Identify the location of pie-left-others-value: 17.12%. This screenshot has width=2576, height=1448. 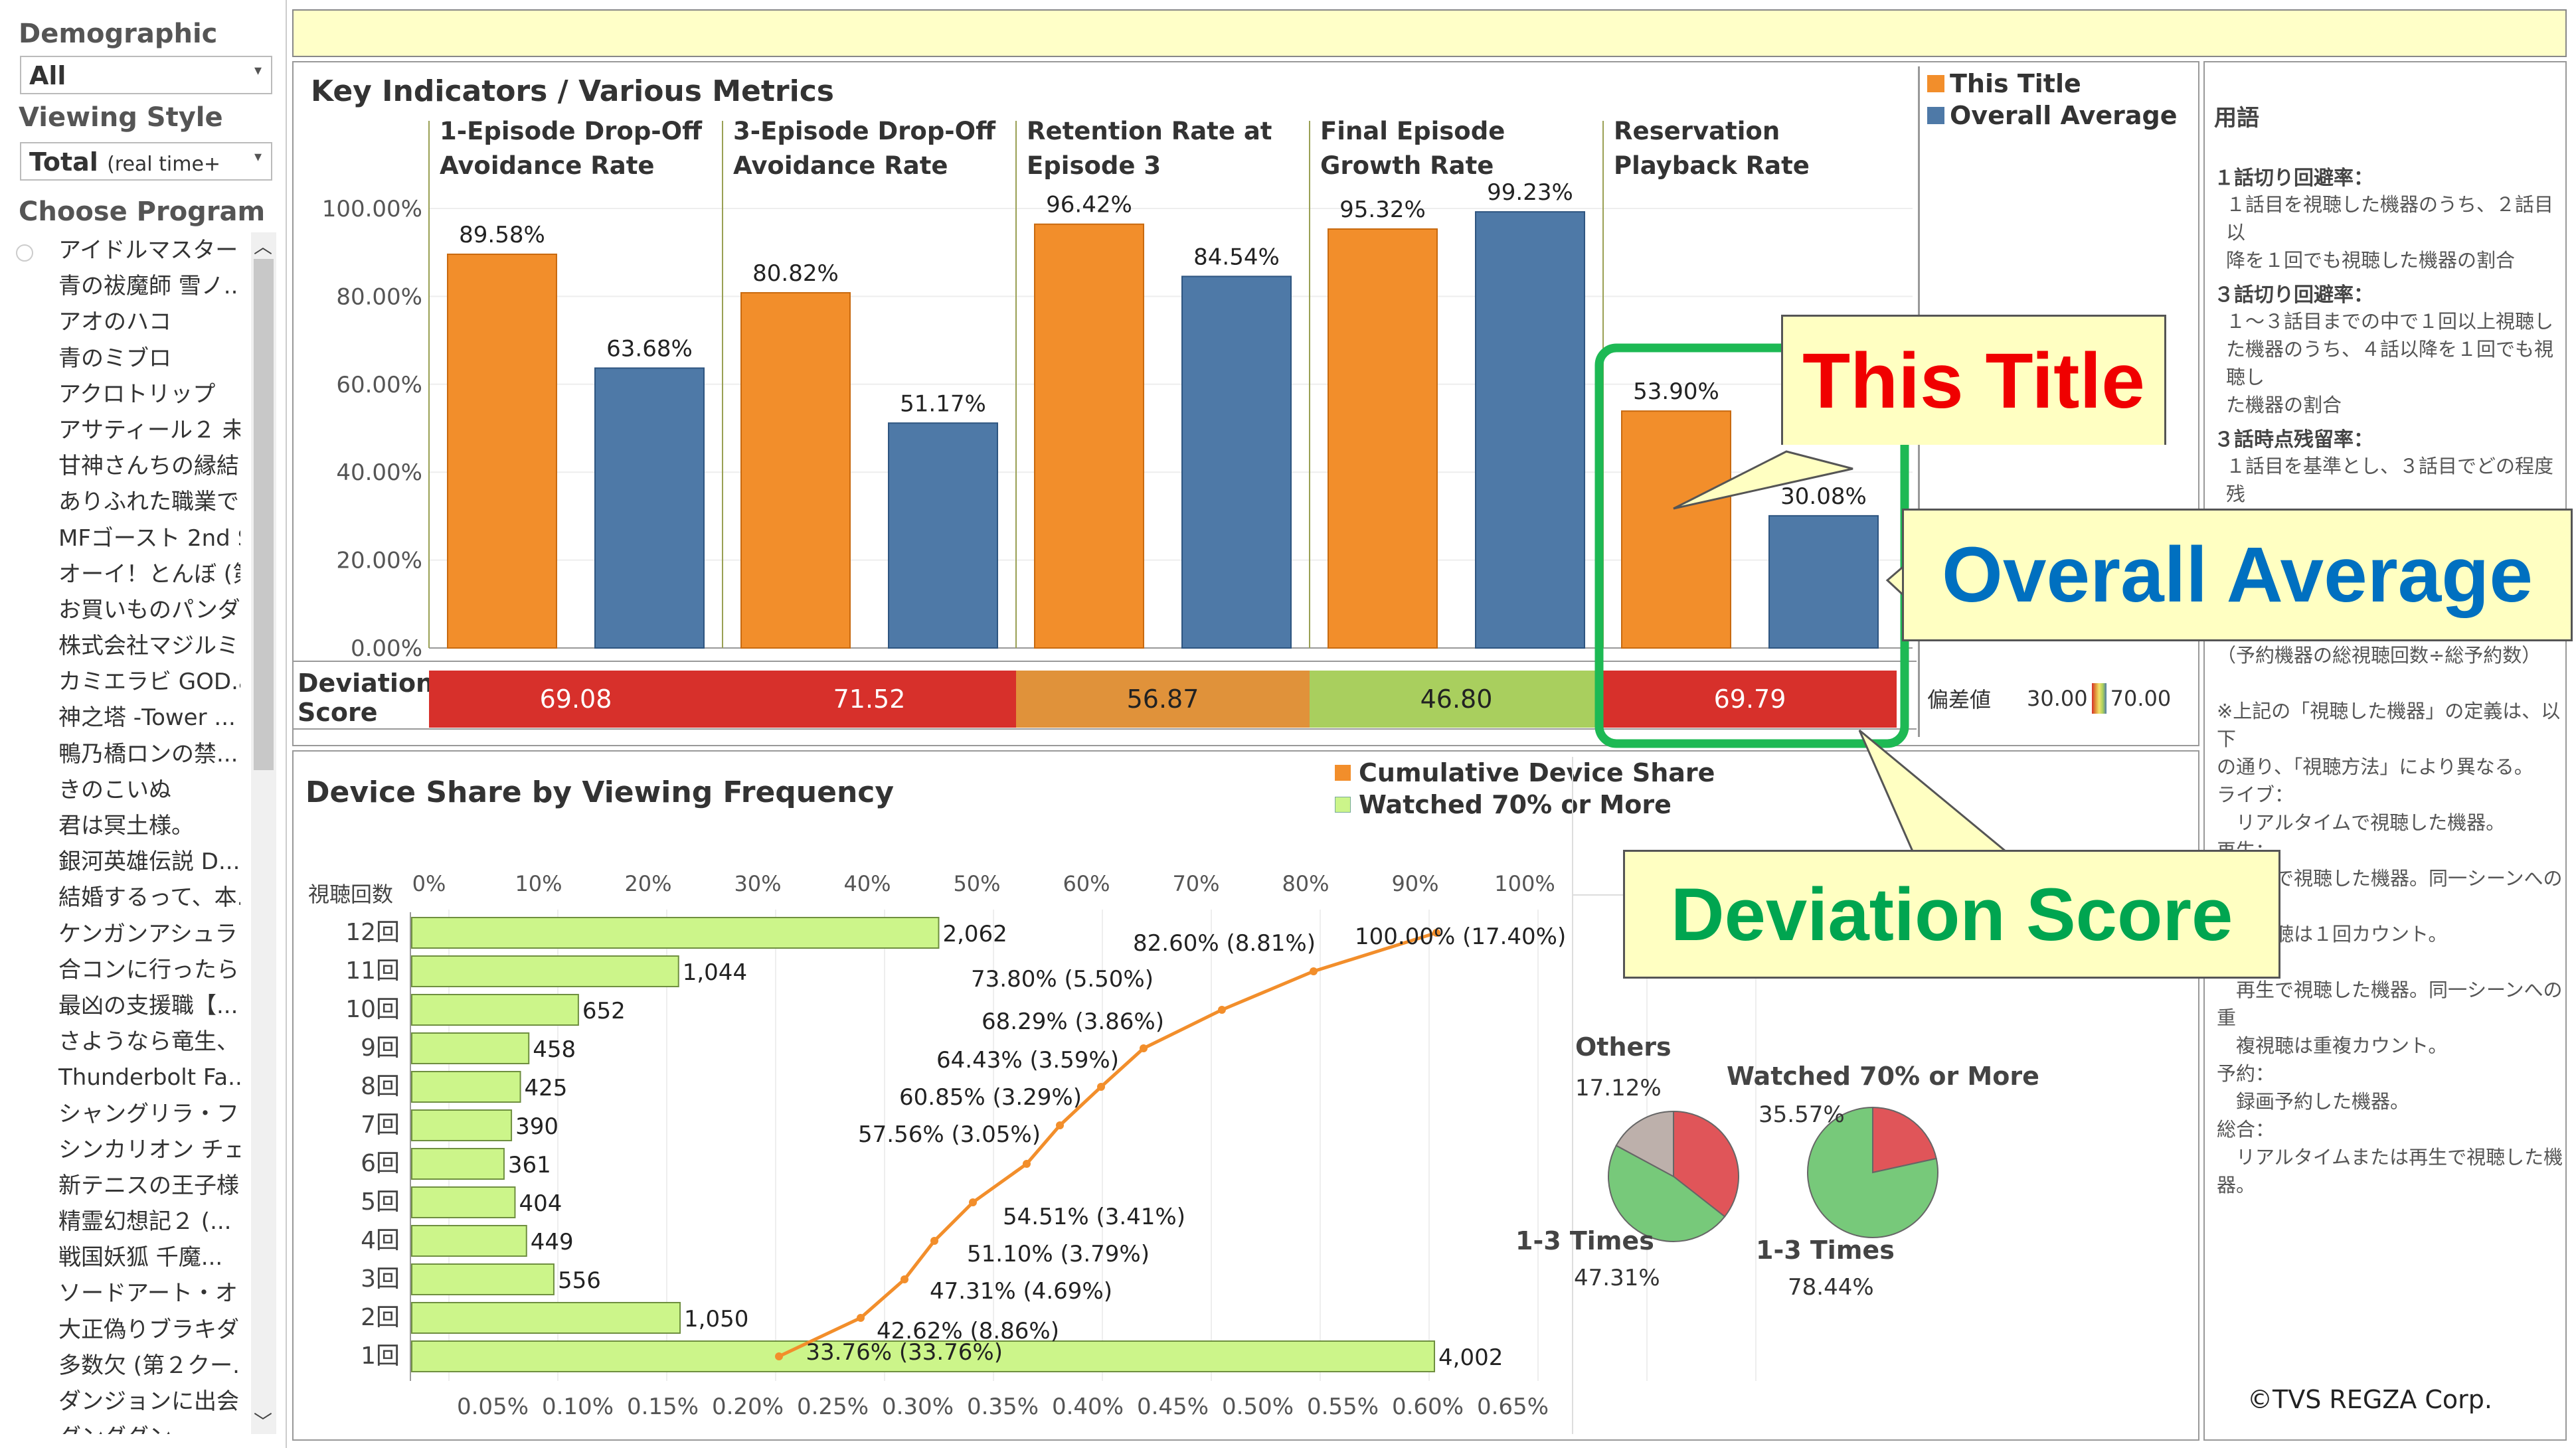
(1618, 1088).